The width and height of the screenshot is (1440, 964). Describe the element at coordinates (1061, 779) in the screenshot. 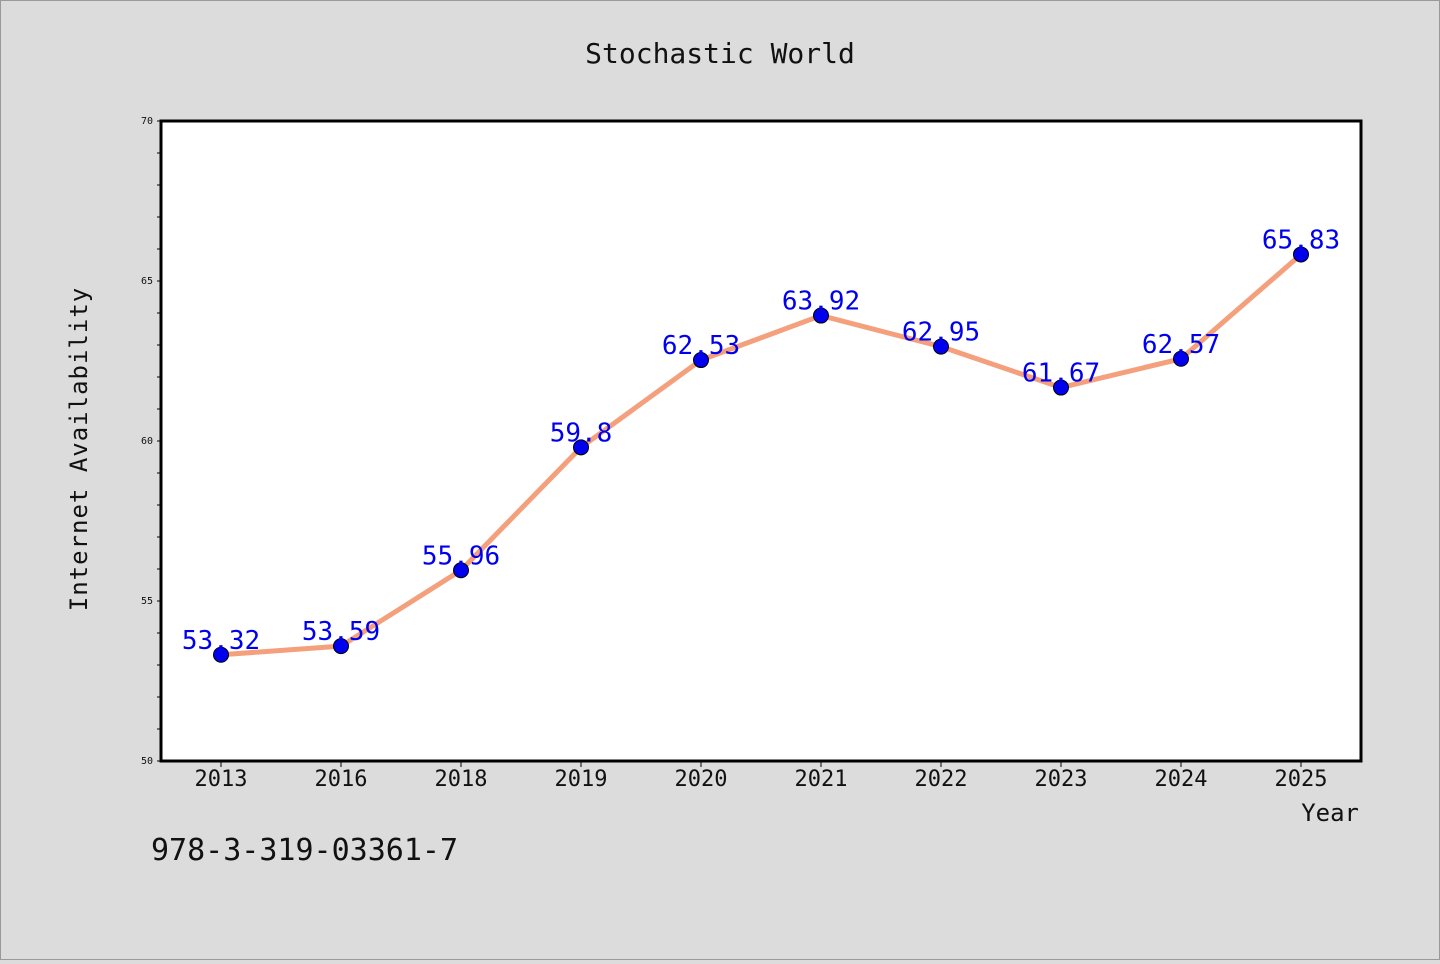

I see `x-tick-label: 2023` at that location.